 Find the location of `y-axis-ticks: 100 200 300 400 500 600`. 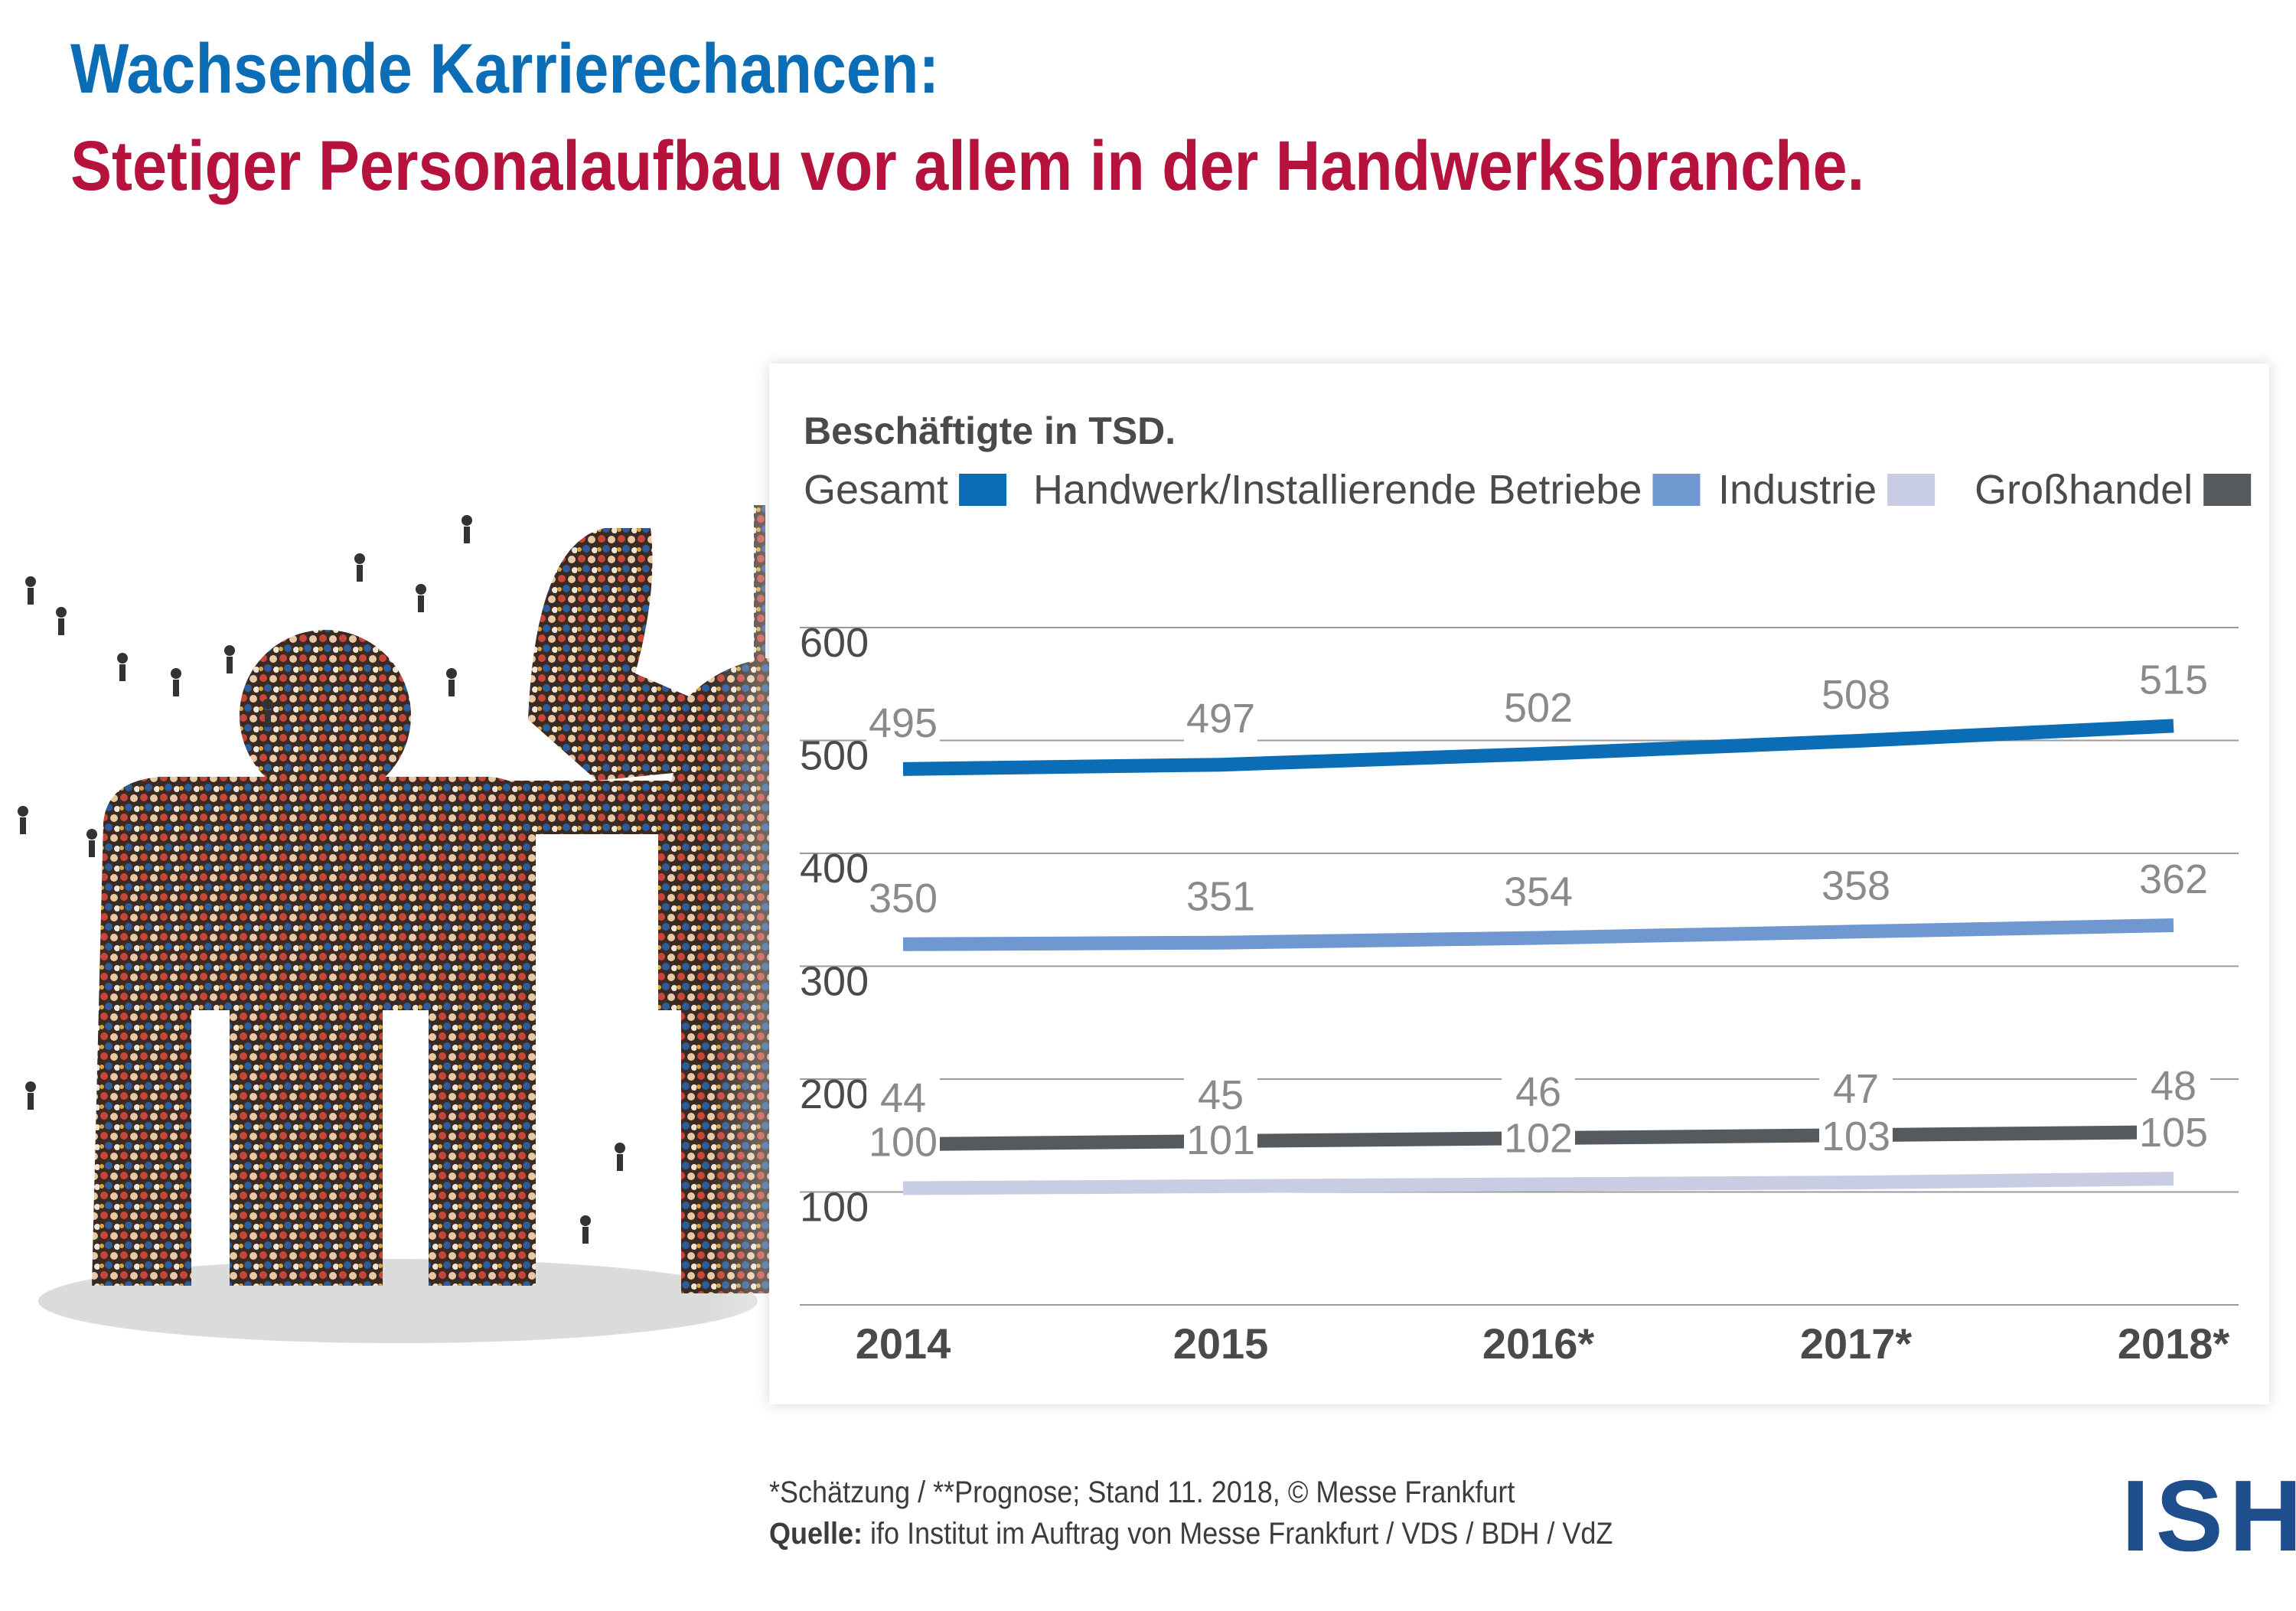

y-axis-ticks: 100 200 300 400 500 600 is located at coordinates (834, 925).